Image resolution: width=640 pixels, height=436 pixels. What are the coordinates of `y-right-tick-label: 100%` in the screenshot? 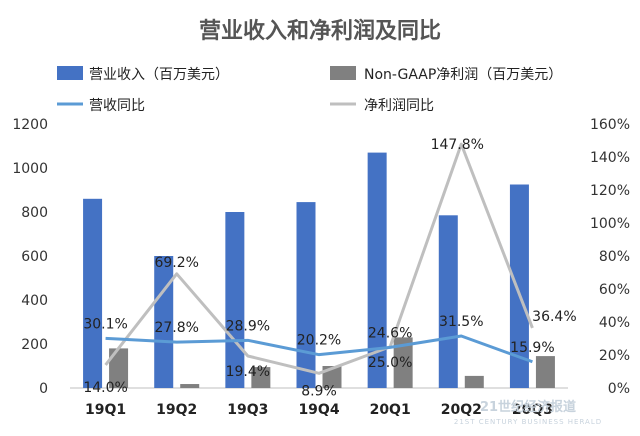 It's located at (610, 224).